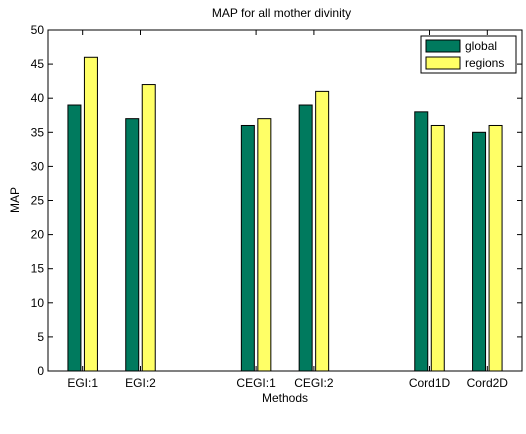  I want to click on x-tick-label: CEGI:1, so click(256, 383).